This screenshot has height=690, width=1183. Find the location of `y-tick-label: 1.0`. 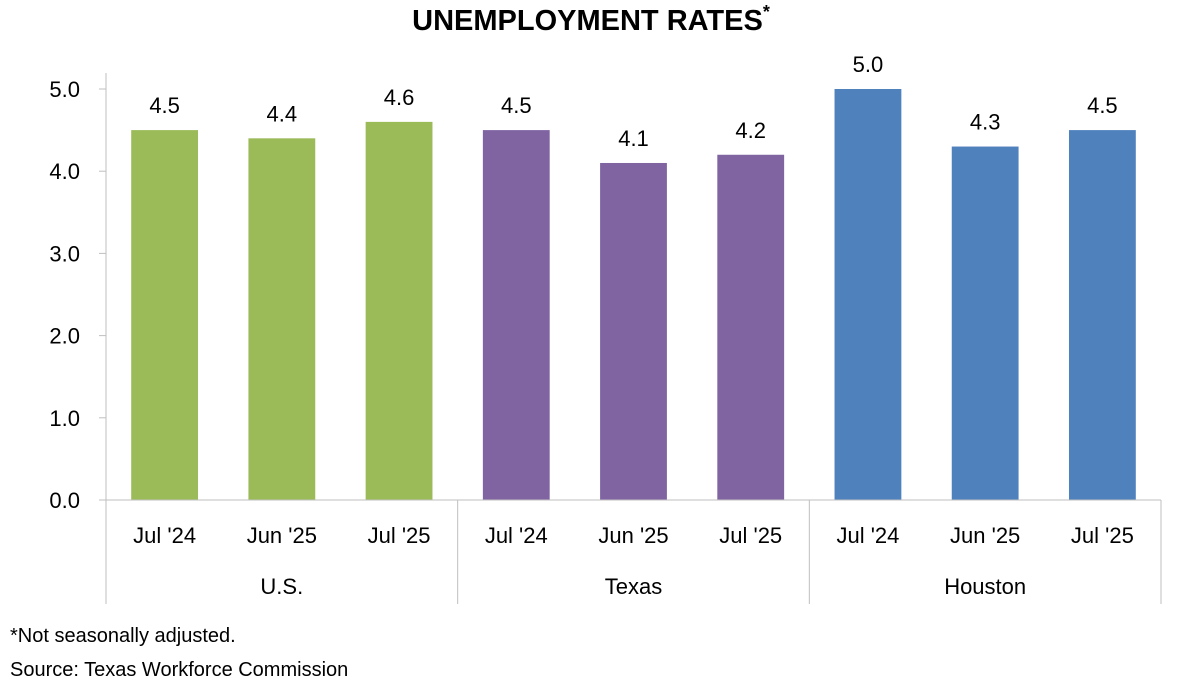

y-tick-label: 1.0 is located at coordinates (64, 418).